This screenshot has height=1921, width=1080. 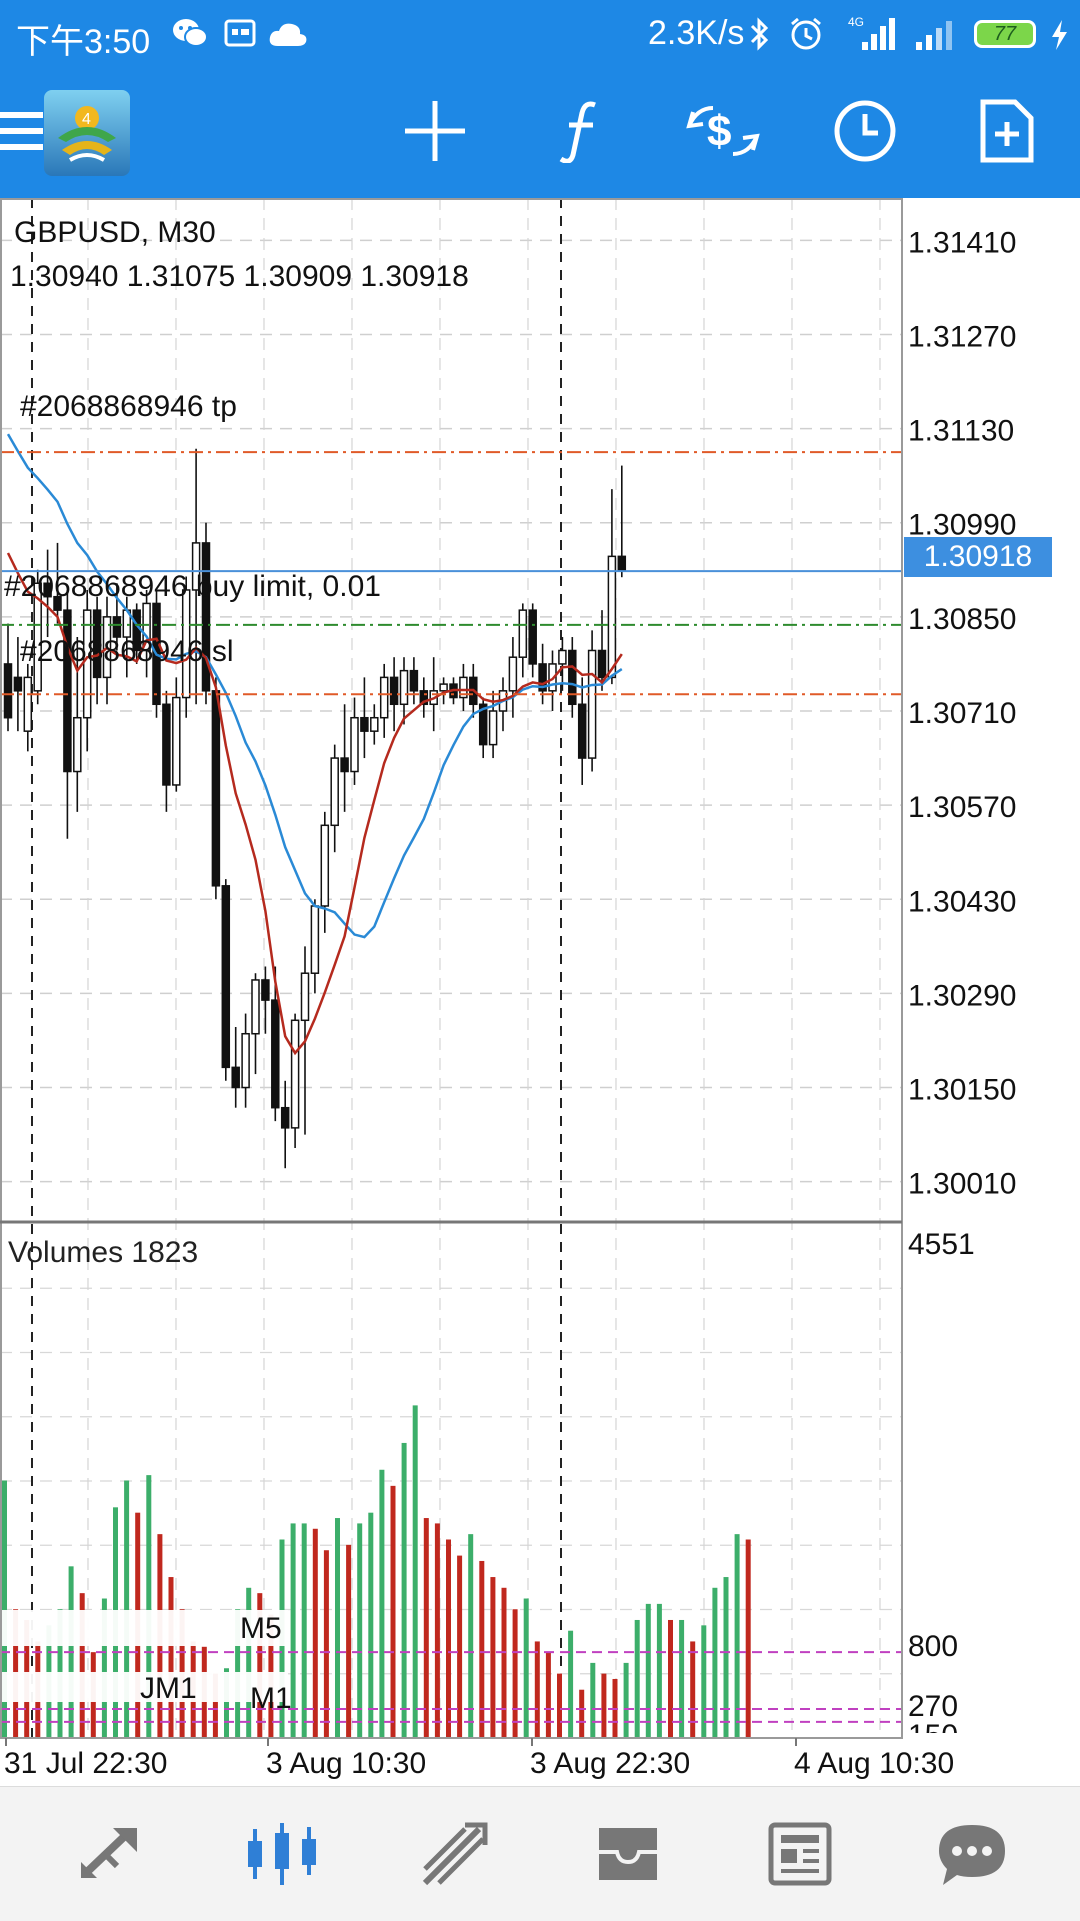 I want to click on trade-nav-icon, so click(x=454, y=1854).